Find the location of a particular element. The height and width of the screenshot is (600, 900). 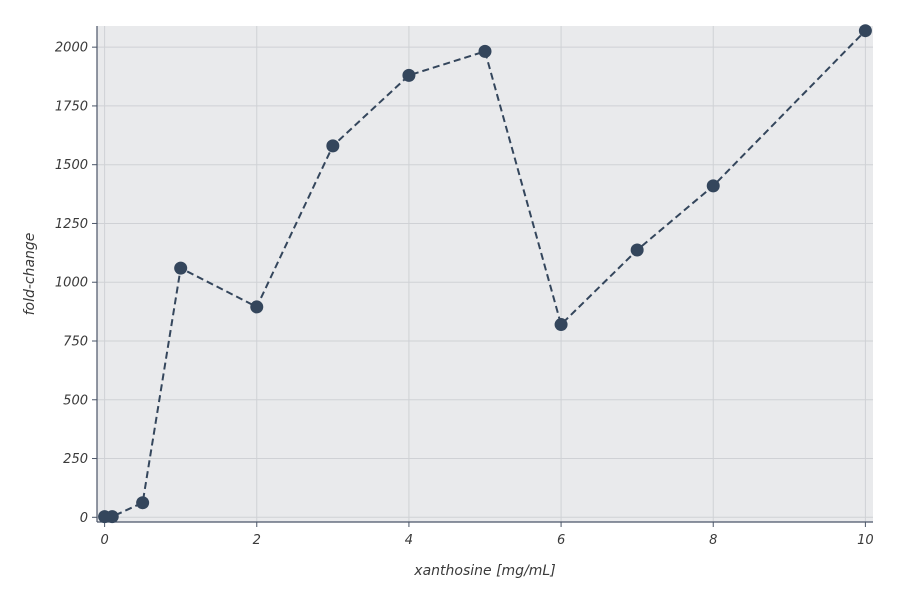

y-tick-label: 2000 is located at coordinates (71, 48).